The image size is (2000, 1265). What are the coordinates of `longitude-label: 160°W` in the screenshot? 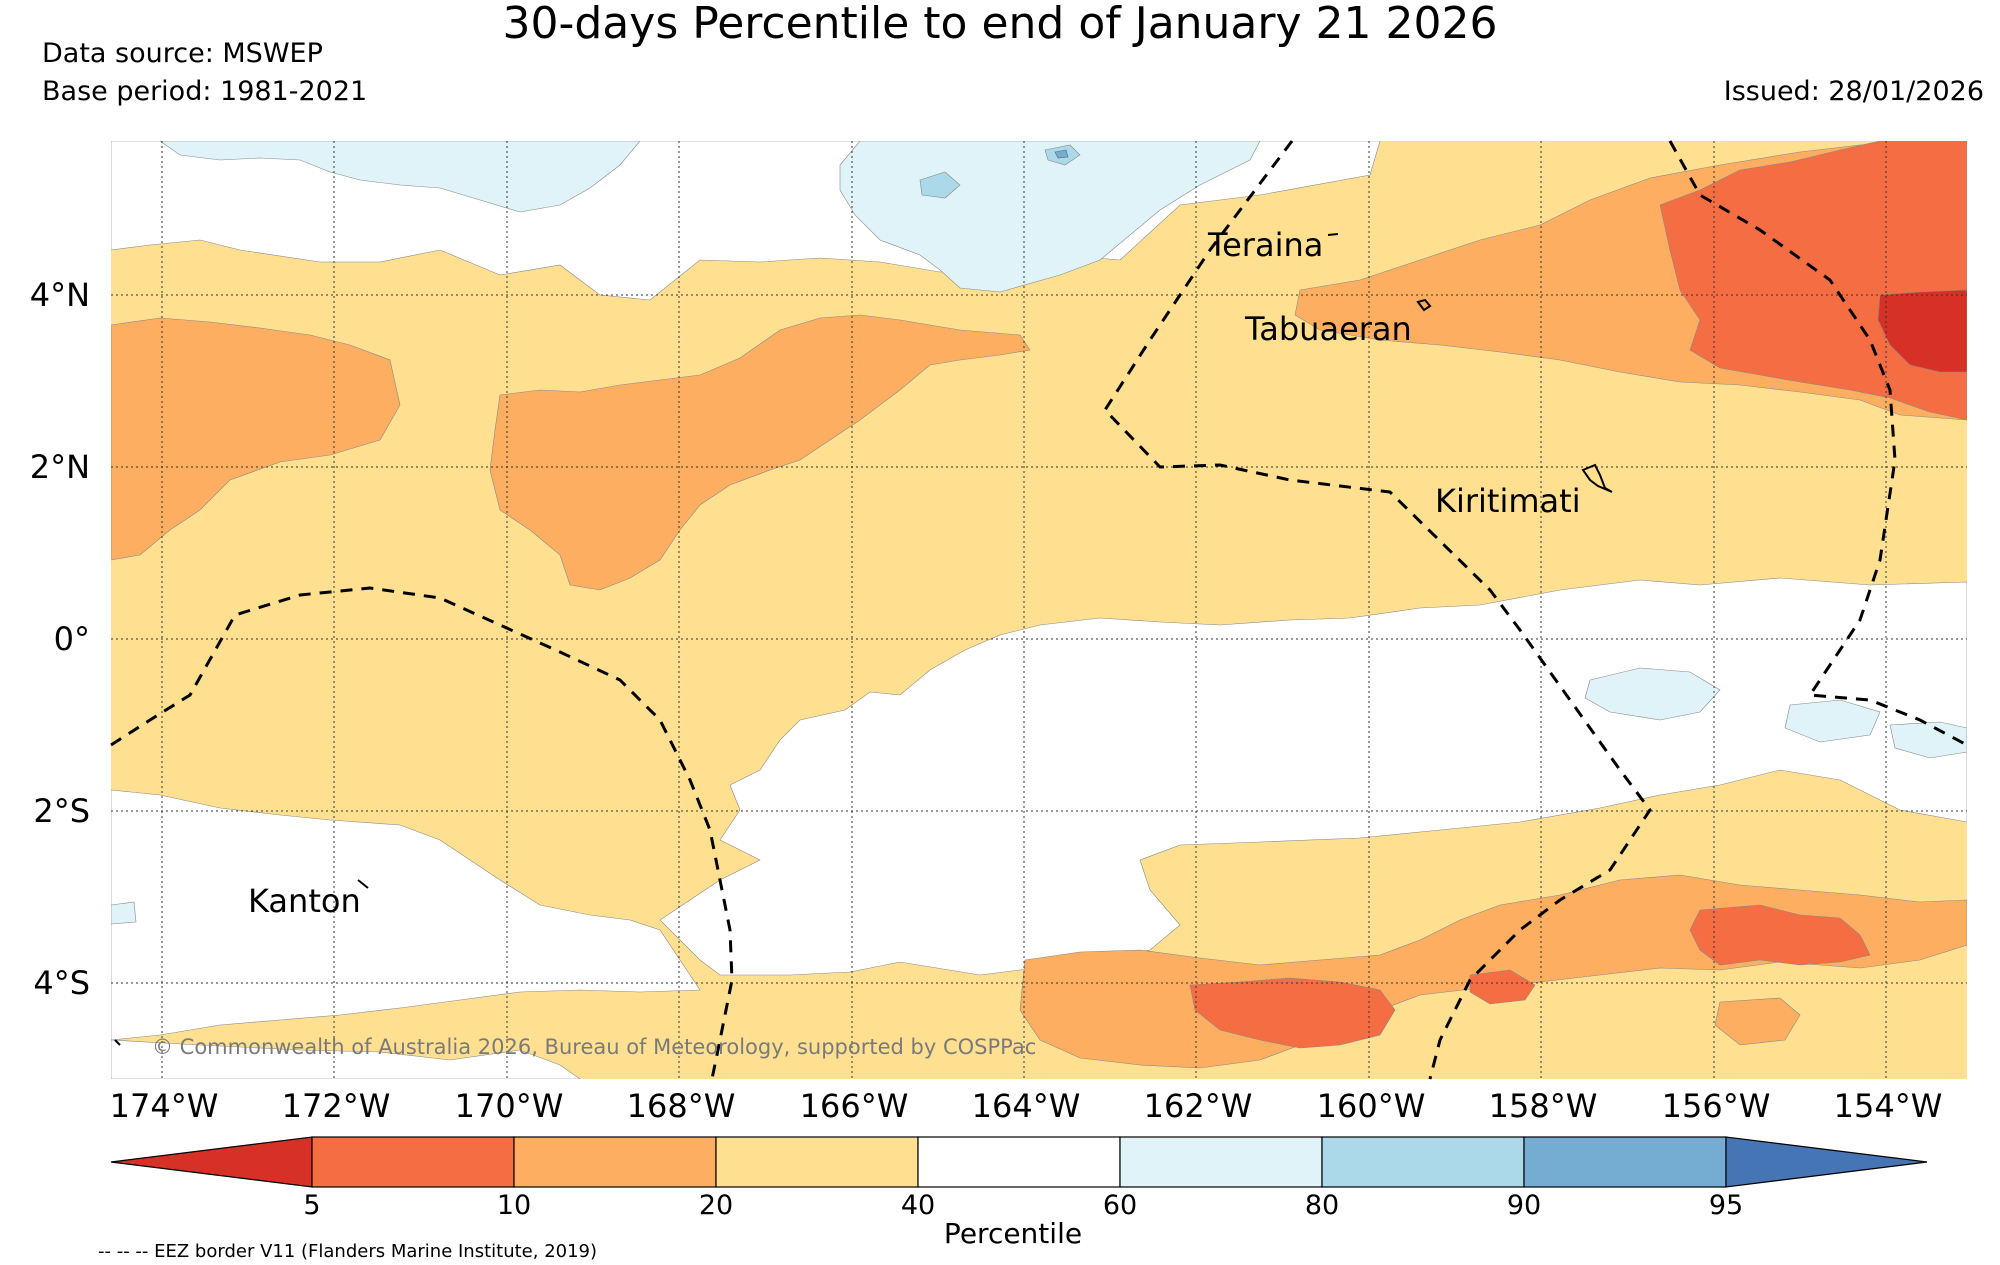 It's located at (1371, 1106).